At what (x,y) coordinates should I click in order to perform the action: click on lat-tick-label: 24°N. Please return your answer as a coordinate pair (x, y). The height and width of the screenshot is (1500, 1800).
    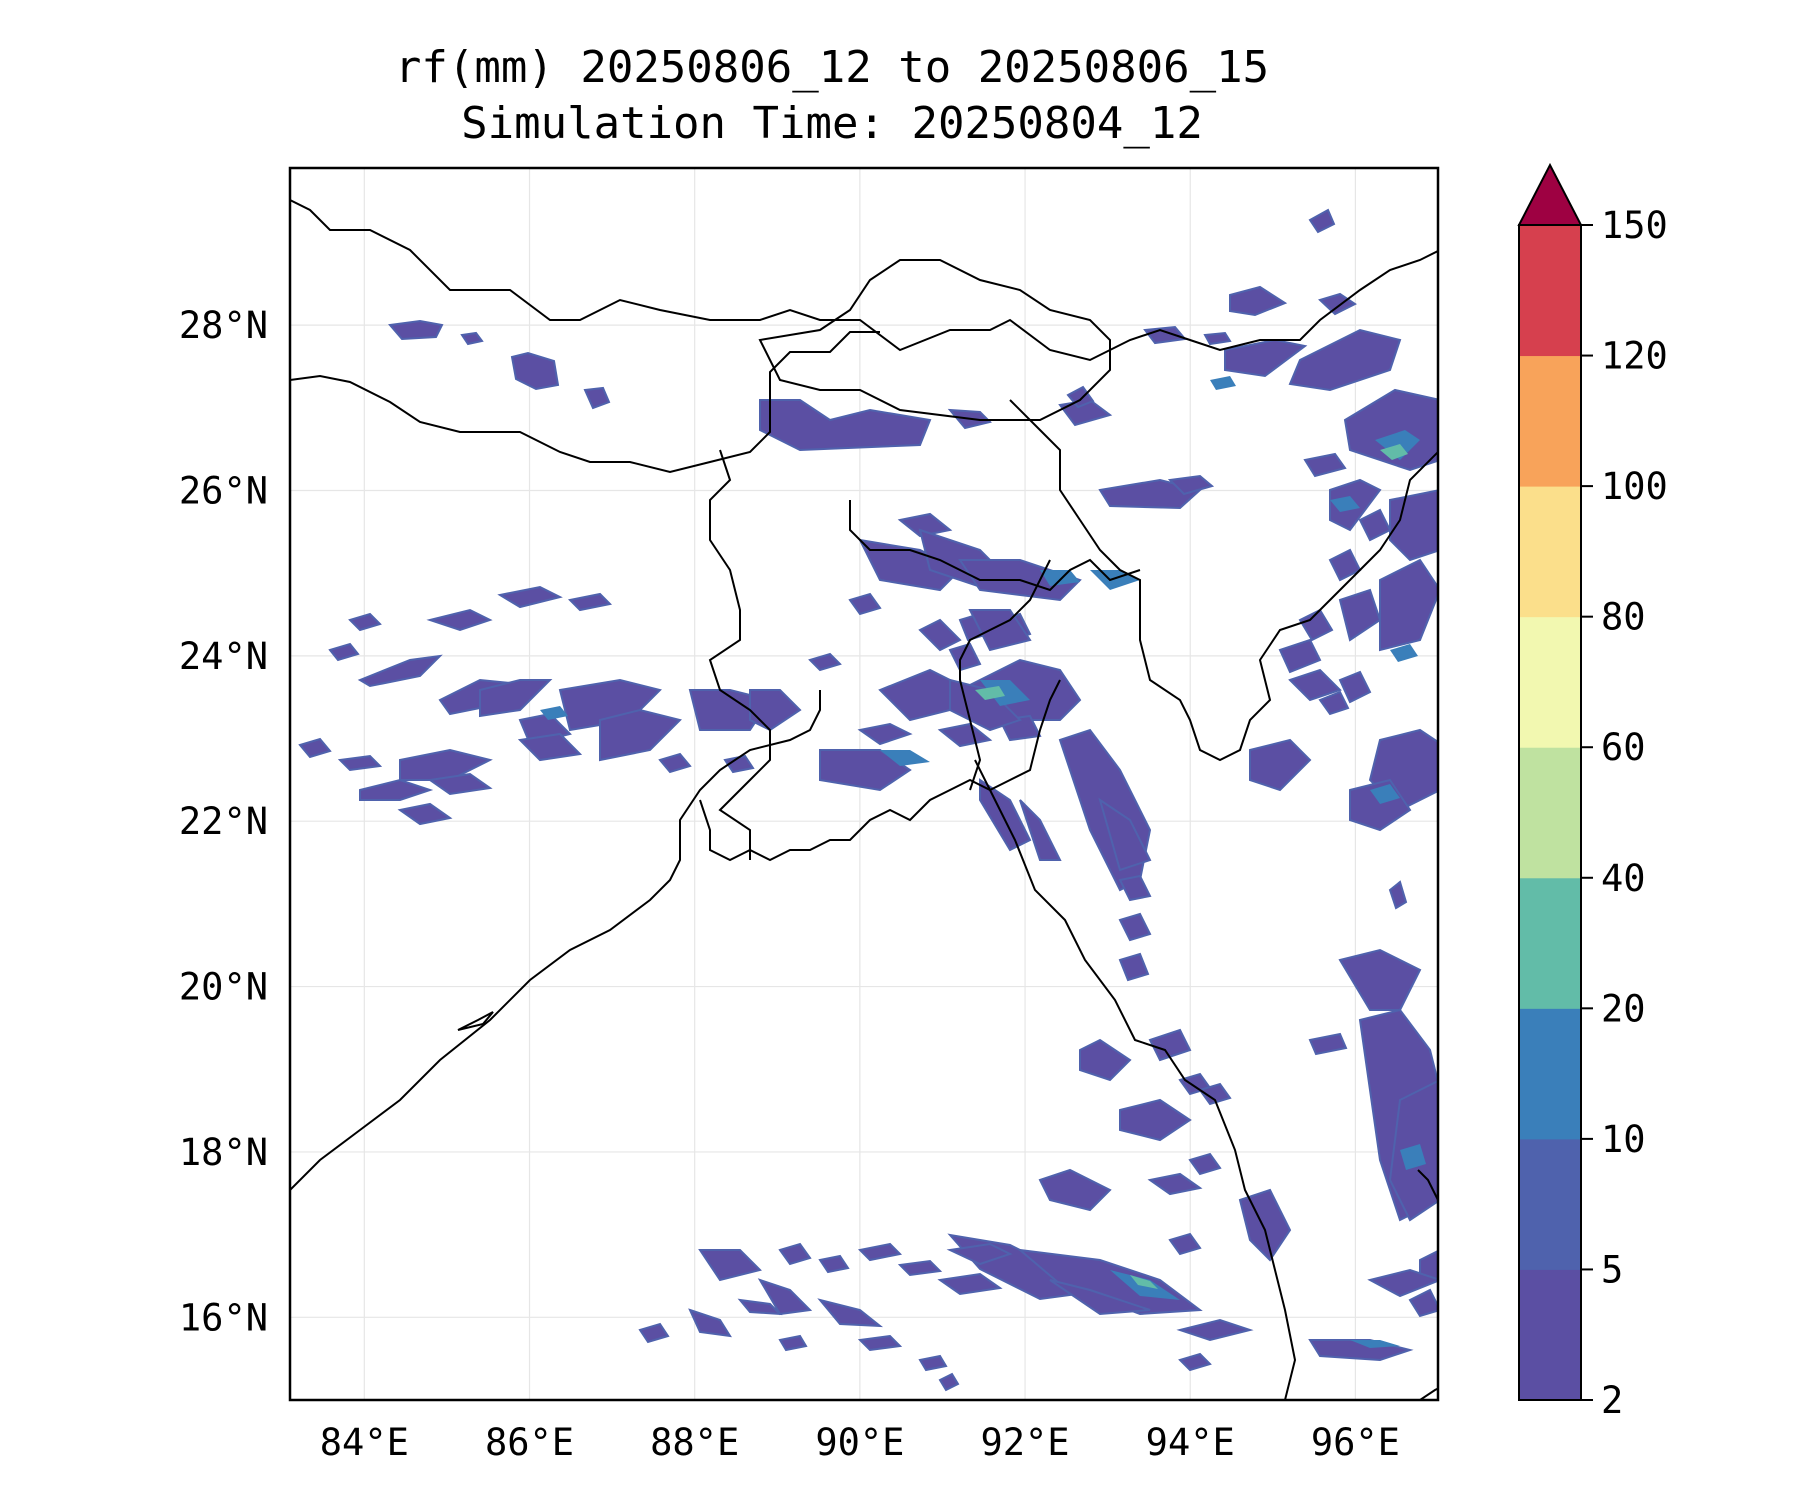
    Looking at the image, I should click on (223, 656).